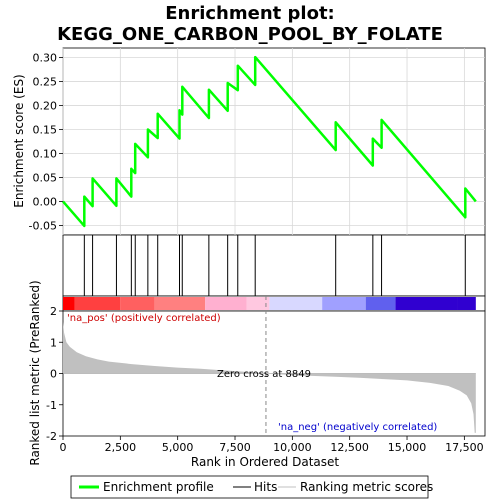 Image resolution: width=500 pixels, height=500 pixels. What do you see at coordinates (53, 342) in the screenshot?
I see `metric-y-tick-label: 1` at bounding box center [53, 342].